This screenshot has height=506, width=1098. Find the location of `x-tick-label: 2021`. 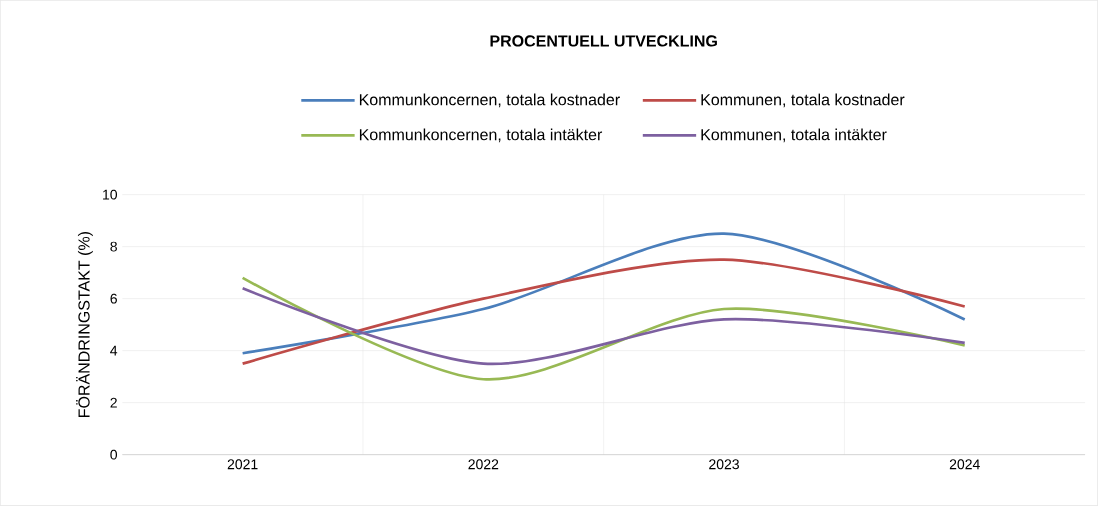

x-tick-label: 2021 is located at coordinates (242, 464).